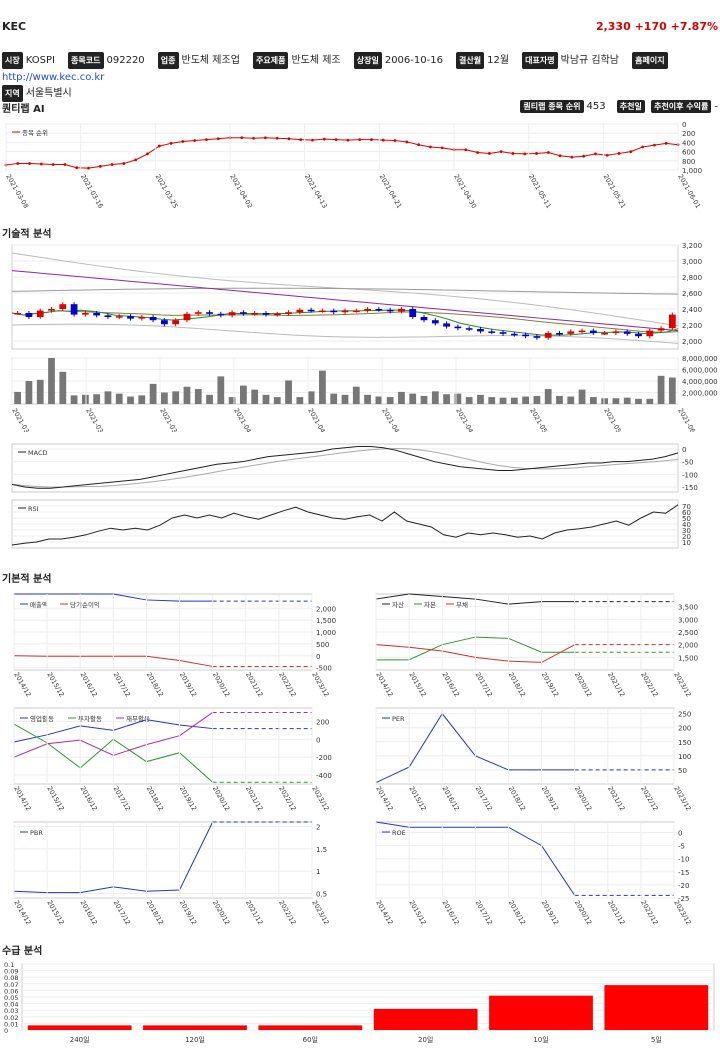 This screenshot has height=1051, width=720. I want to click on bollinger-lower, so click(345, 333).